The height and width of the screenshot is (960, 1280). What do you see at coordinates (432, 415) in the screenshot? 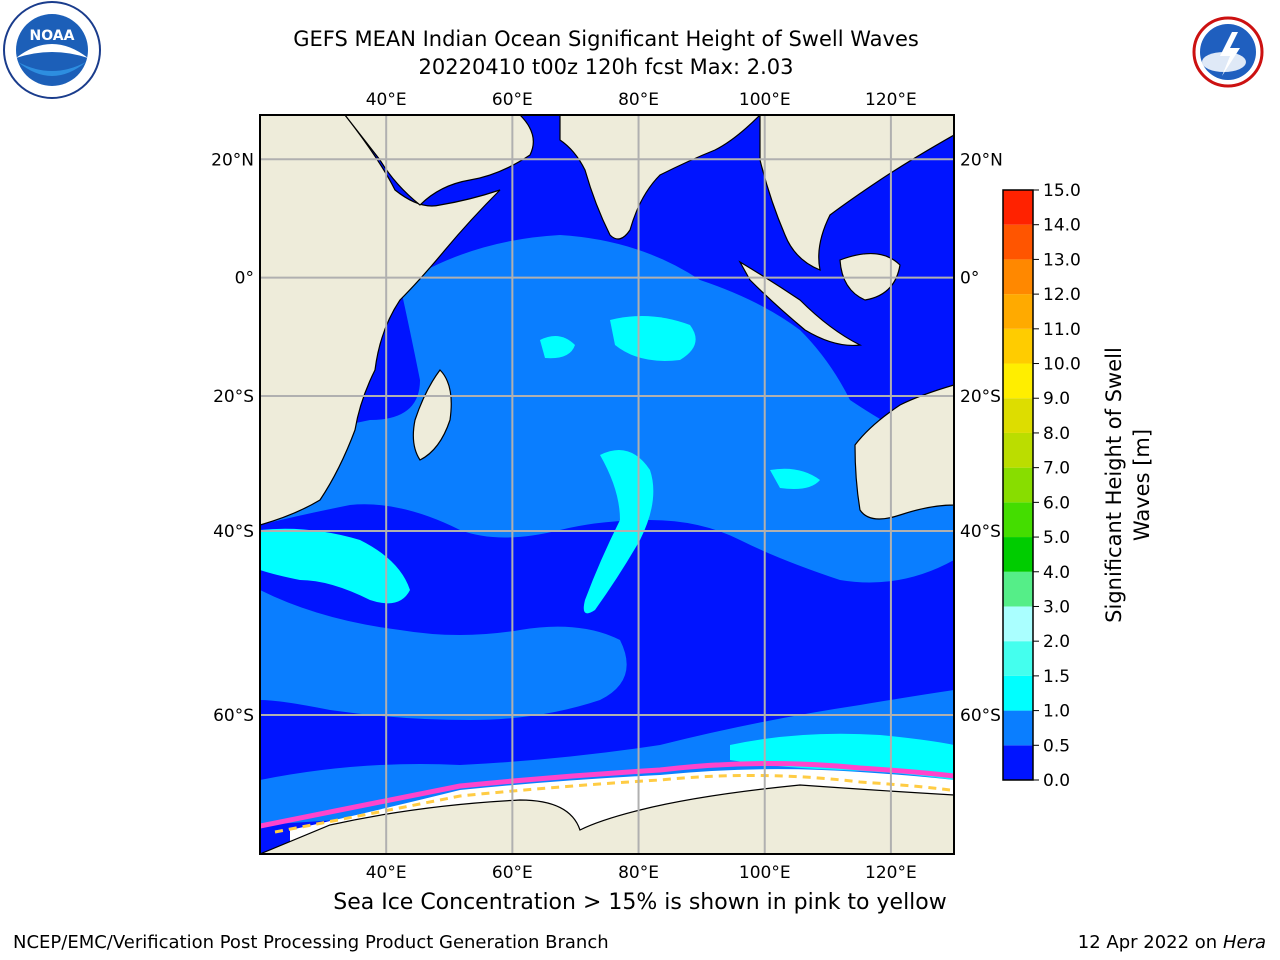
I see `madagascar-land` at bounding box center [432, 415].